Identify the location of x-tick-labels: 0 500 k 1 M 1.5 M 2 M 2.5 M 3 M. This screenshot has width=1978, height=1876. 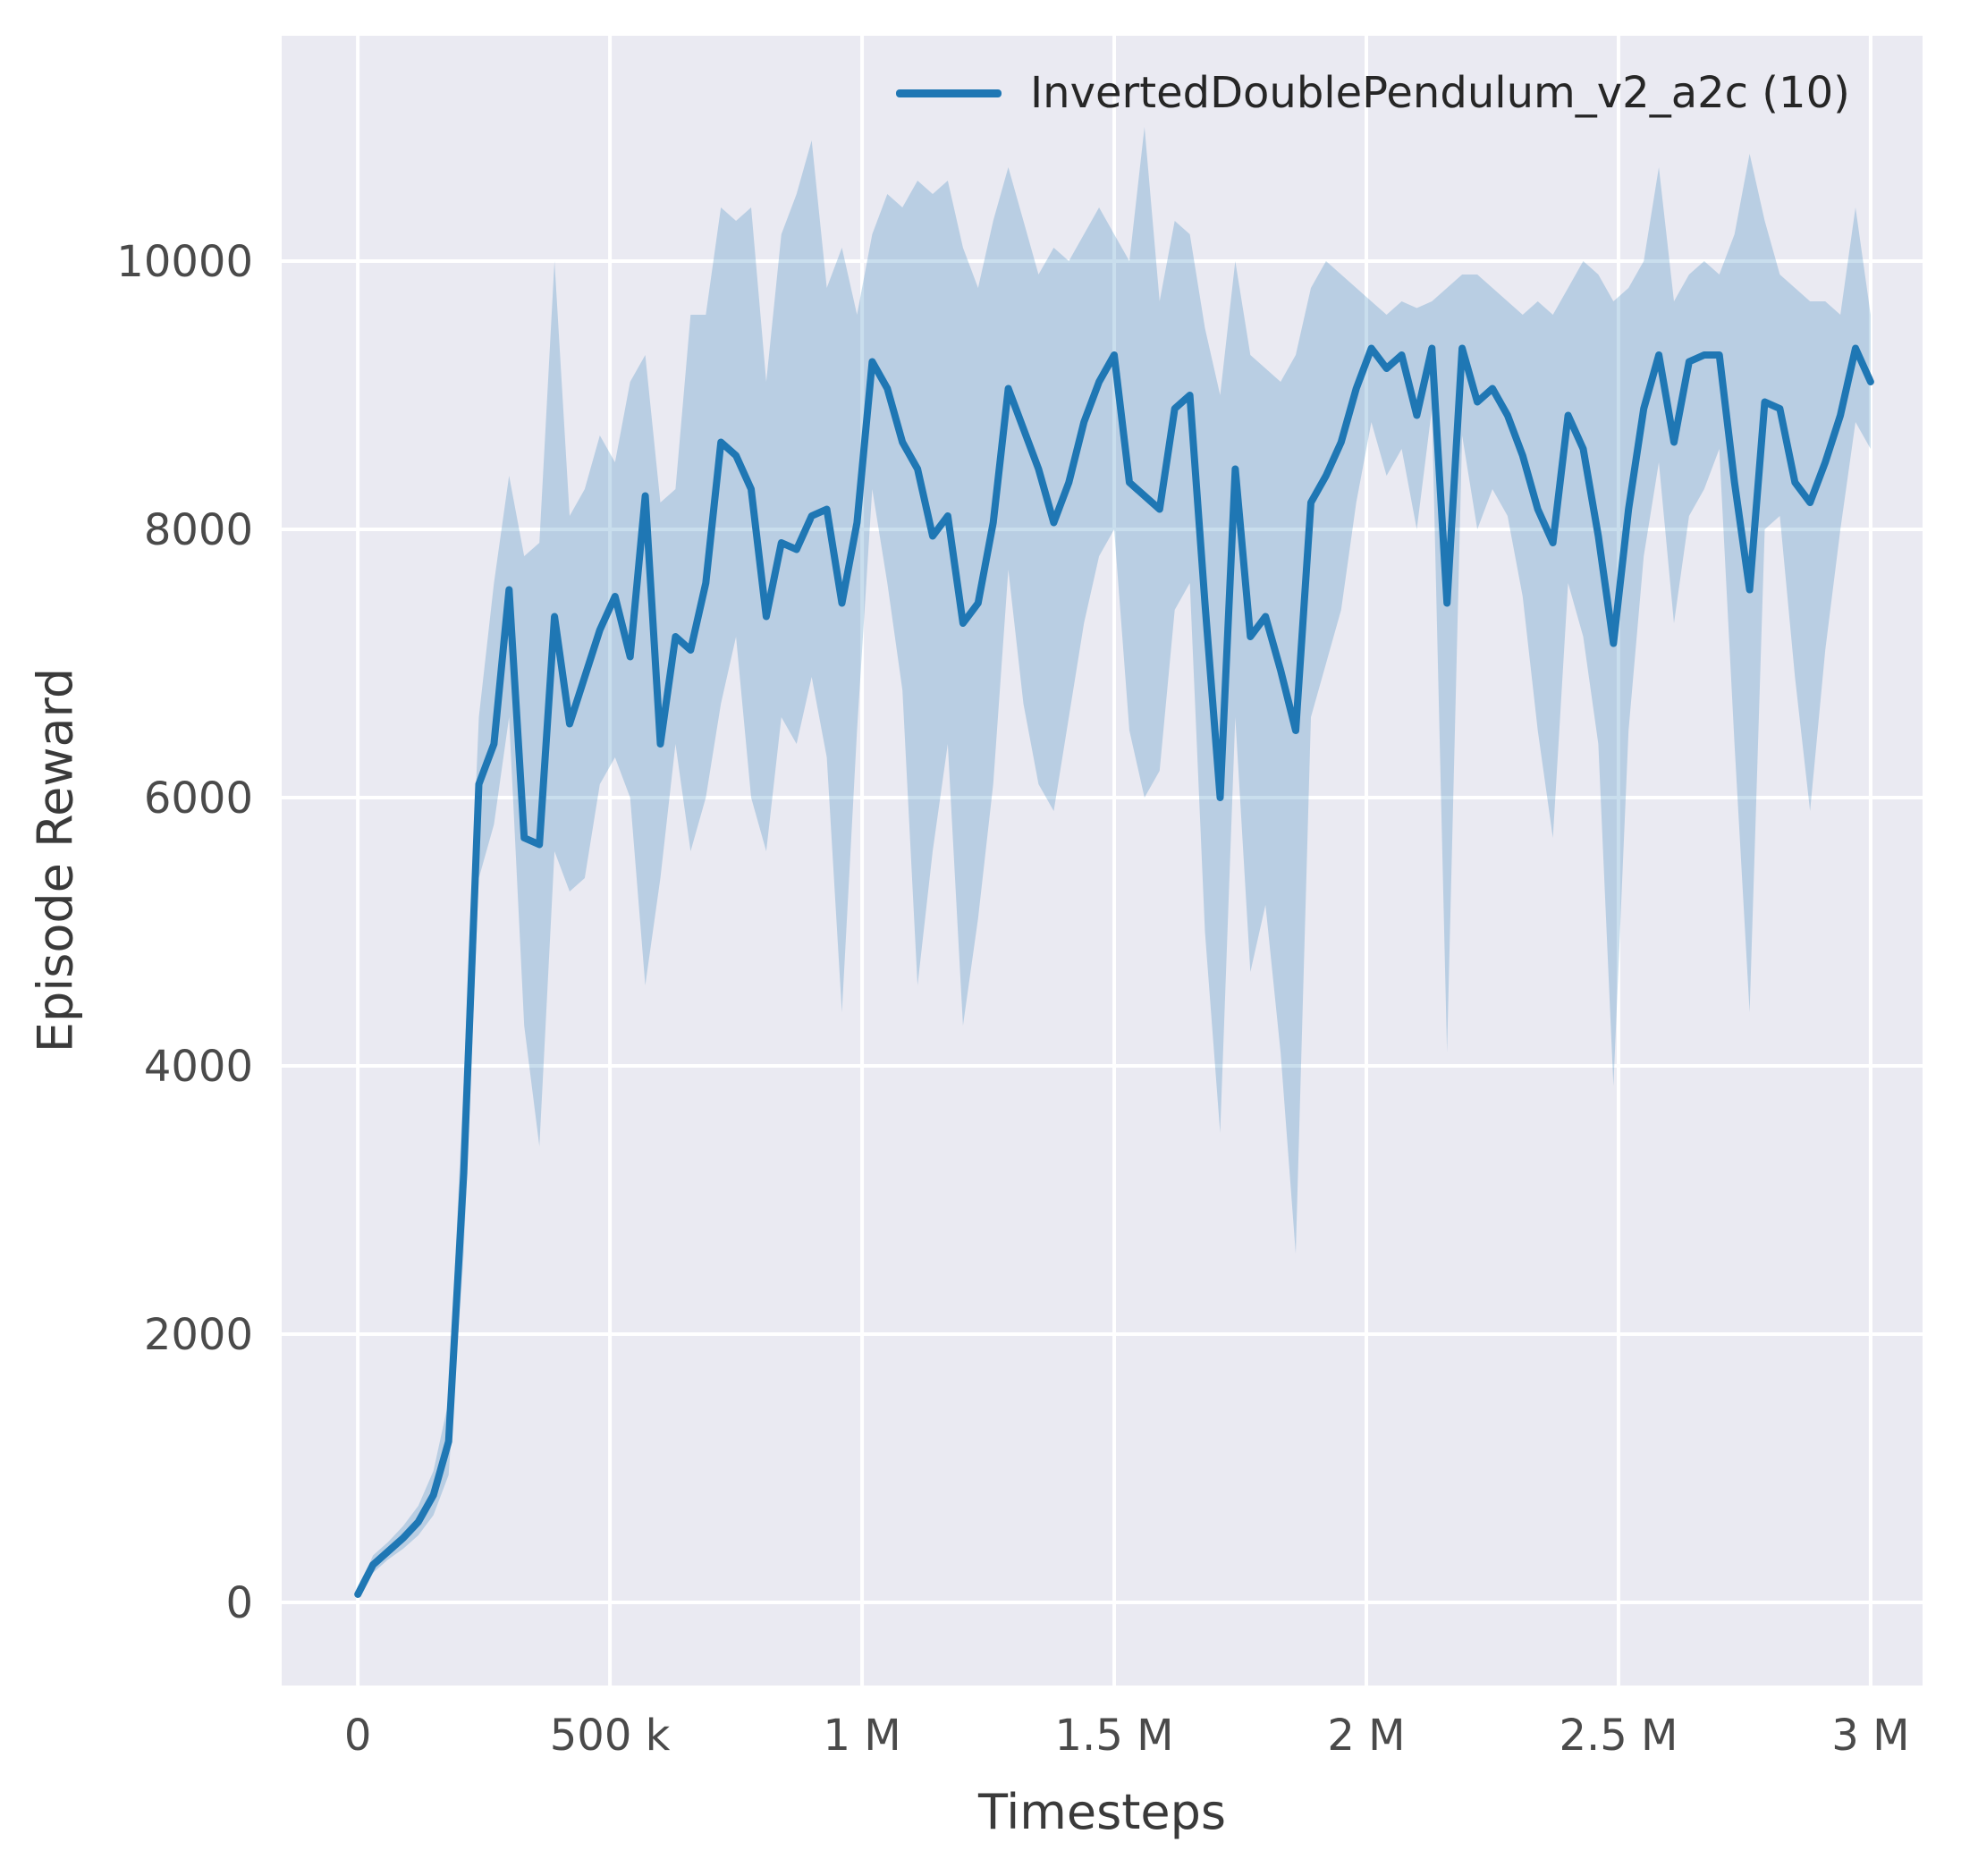
(1127, 1736).